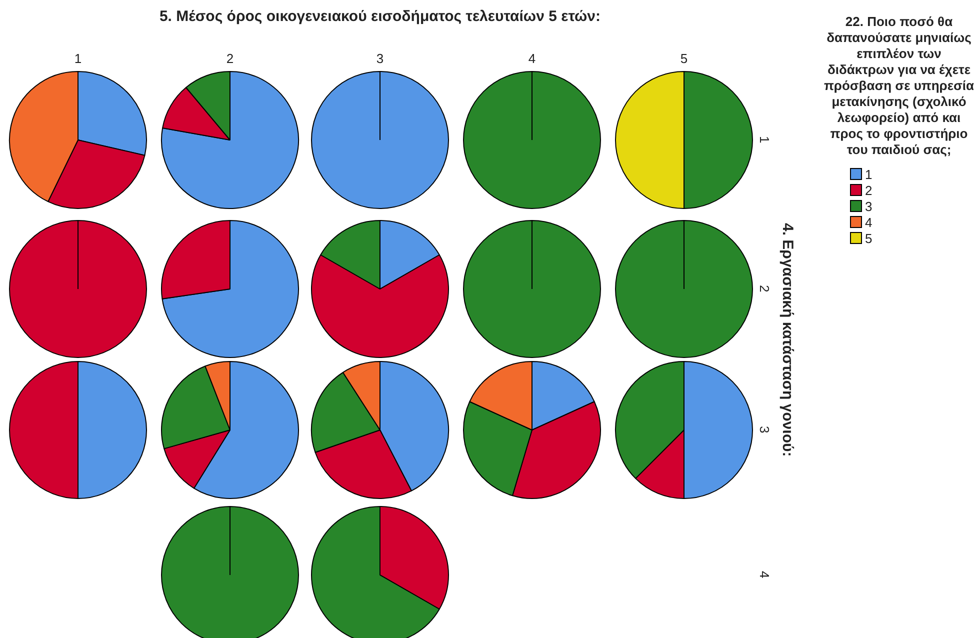 This screenshot has height=638, width=979. I want to click on legend-label: 5, so click(868, 238).